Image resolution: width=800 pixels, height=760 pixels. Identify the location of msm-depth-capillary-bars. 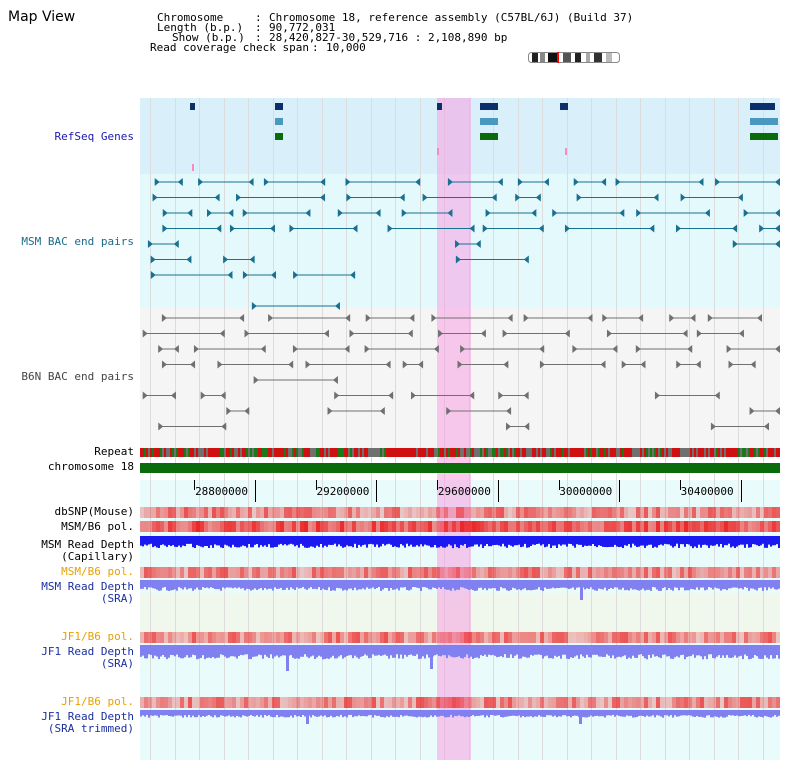
(460, 547).